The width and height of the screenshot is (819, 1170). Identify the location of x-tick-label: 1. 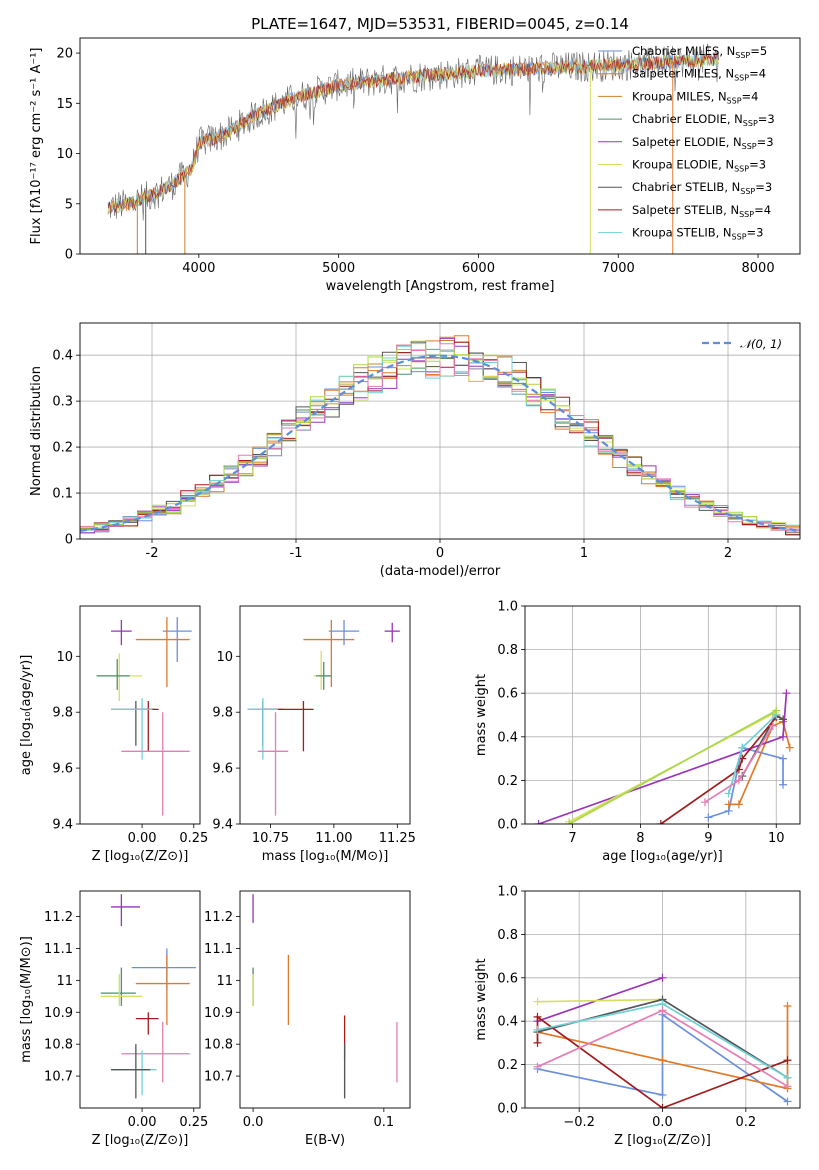
(584, 553).